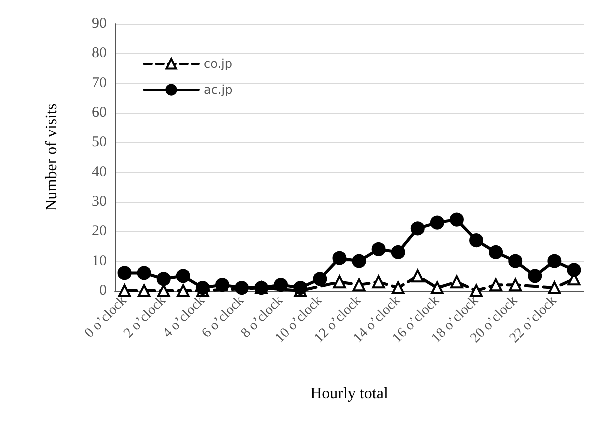 The height and width of the screenshot is (421, 600). I want to click on y-axis-title: Number of visits, so click(52, 158).